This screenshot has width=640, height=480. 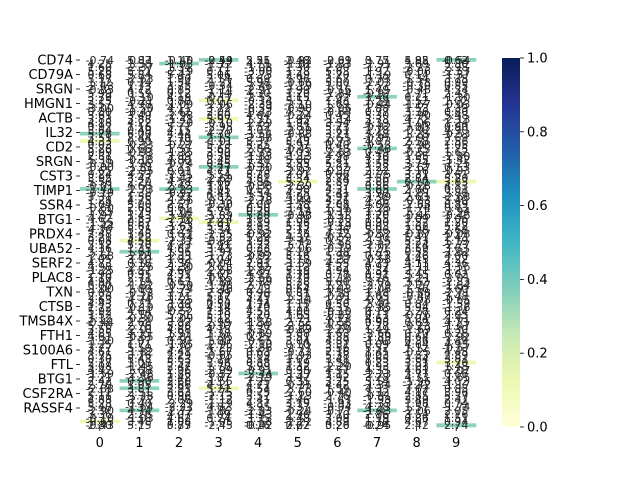 What do you see at coordinates (218, 97) in the screenshot?
I see `cell-annotation: -0.17` at bounding box center [218, 97].